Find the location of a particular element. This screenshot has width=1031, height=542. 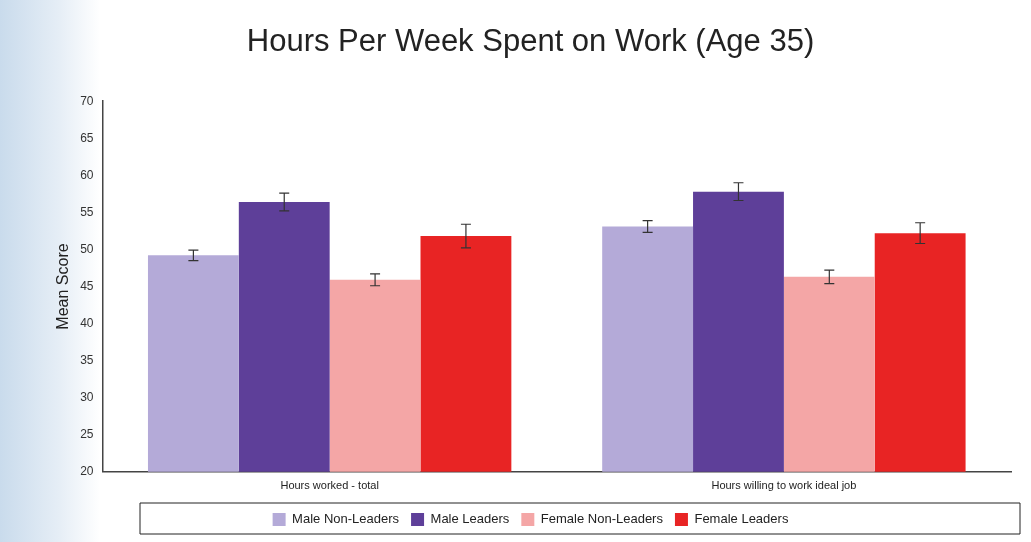

y-tick-label: 60 is located at coordinates (87, 174).